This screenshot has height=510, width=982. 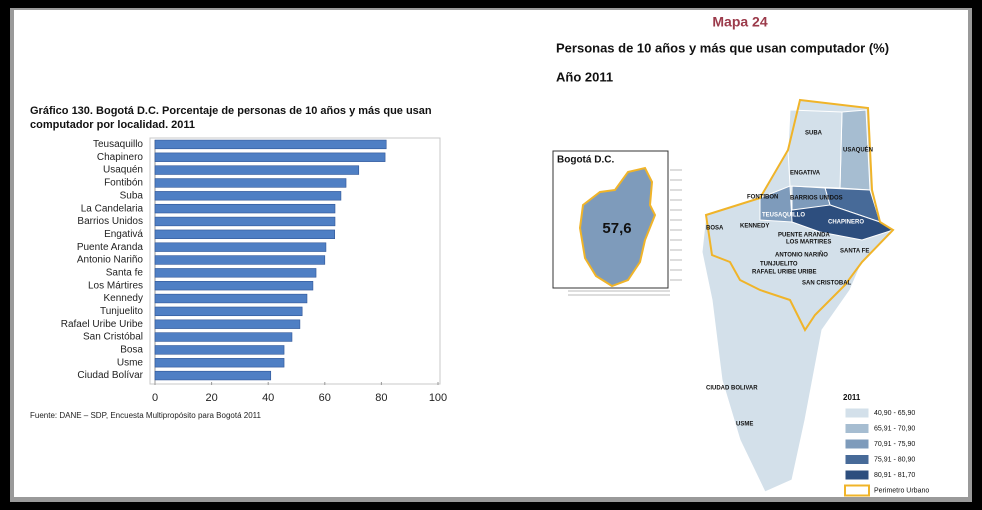 I want to click on urban-perimeter, so click(x=799, y=215).